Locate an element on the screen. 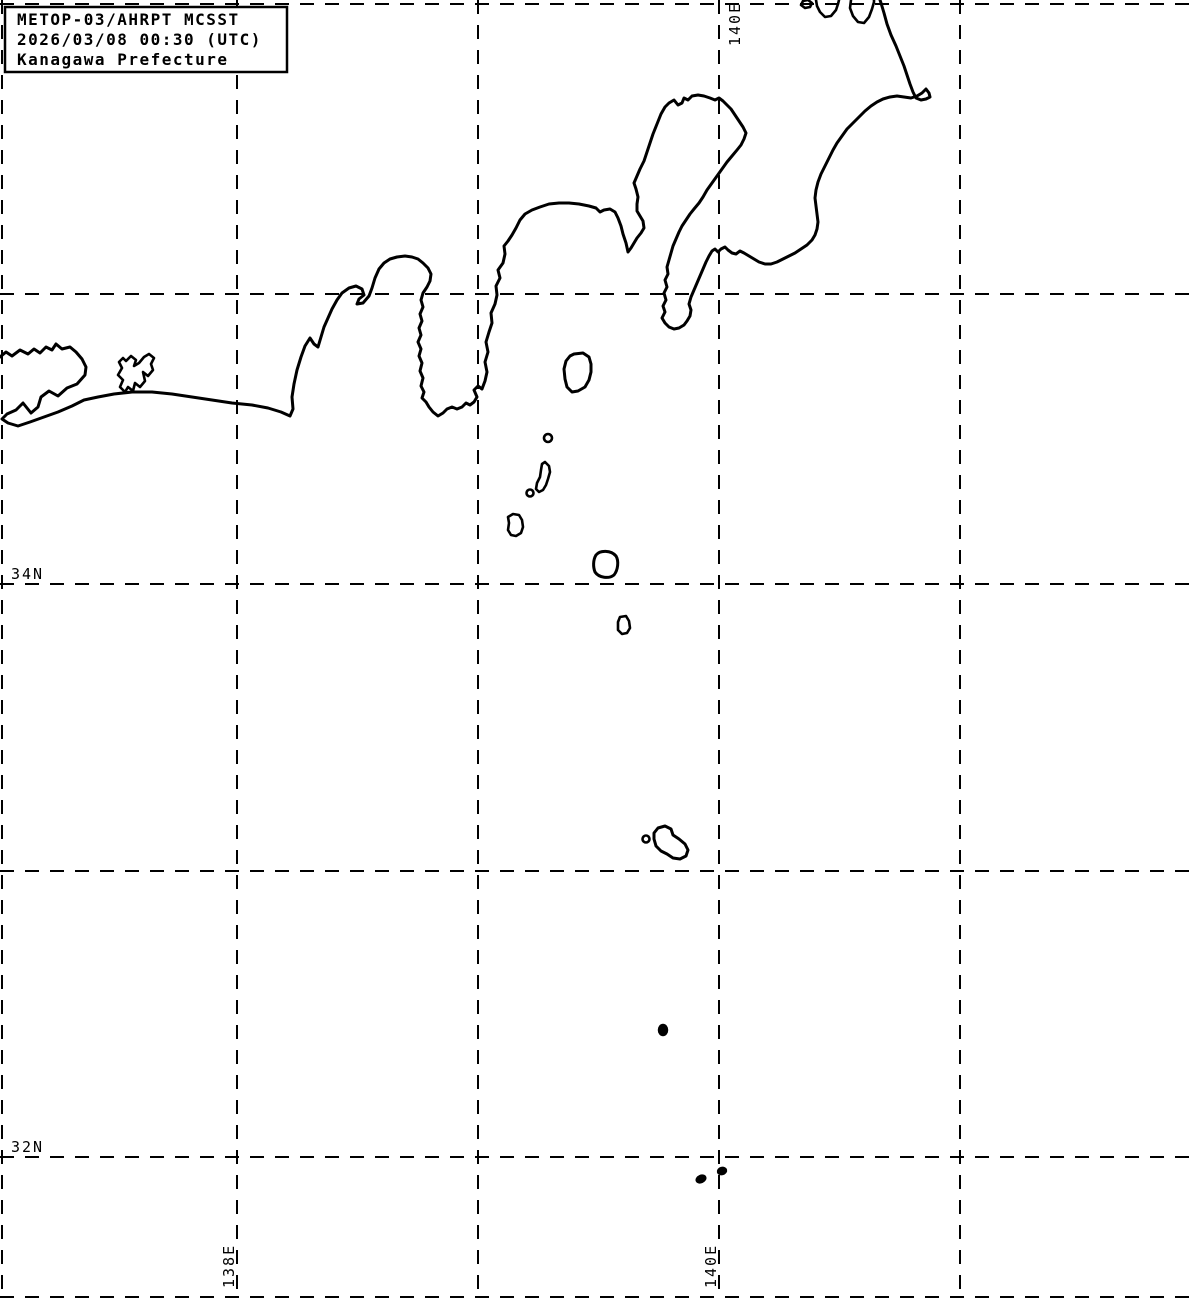  island-toshima is located at coordinates (548, 438).